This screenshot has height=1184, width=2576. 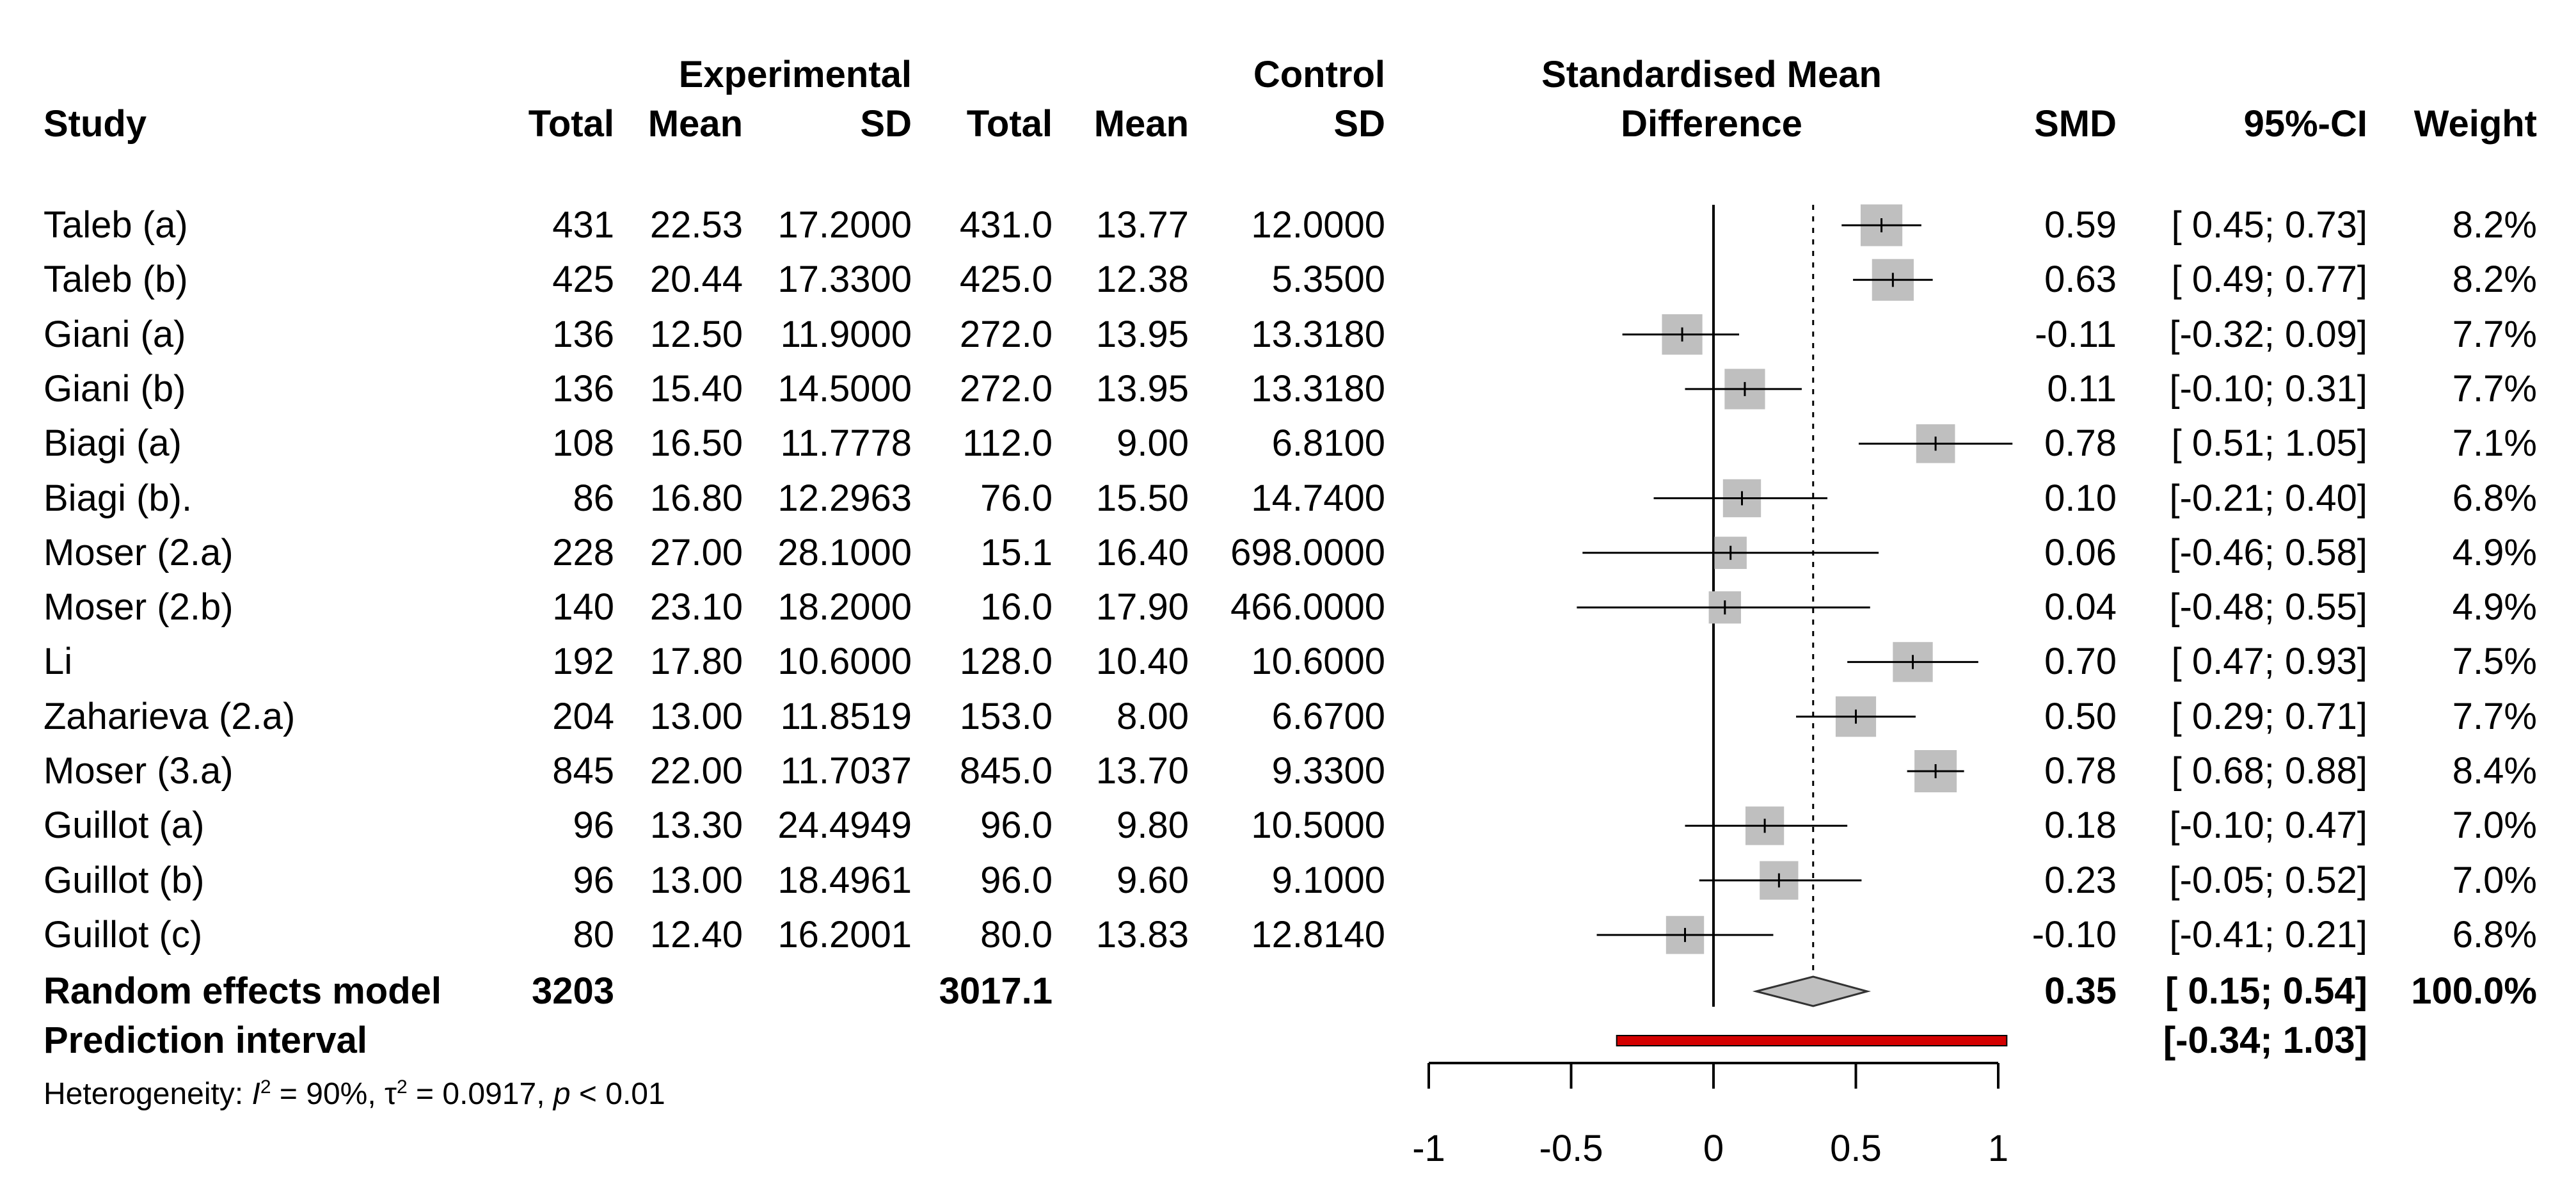 What do you see at coordinates (148, 1094) in the screenshot?
I see `heterogeneity-prefix: Heterogeneity:` at bounding box center [148, 1094].